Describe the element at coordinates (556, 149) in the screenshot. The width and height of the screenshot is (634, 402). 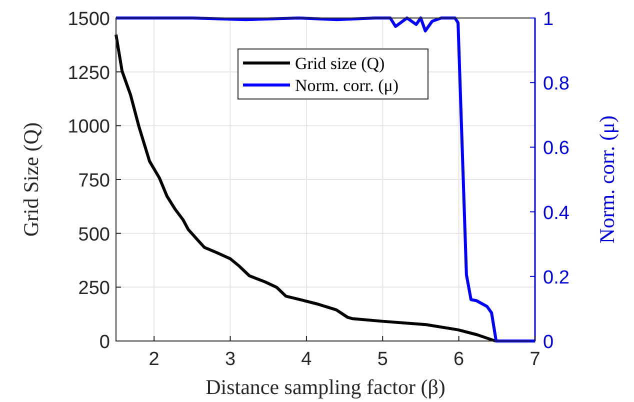
I see `y2-tick-label: 0.6` at that location.